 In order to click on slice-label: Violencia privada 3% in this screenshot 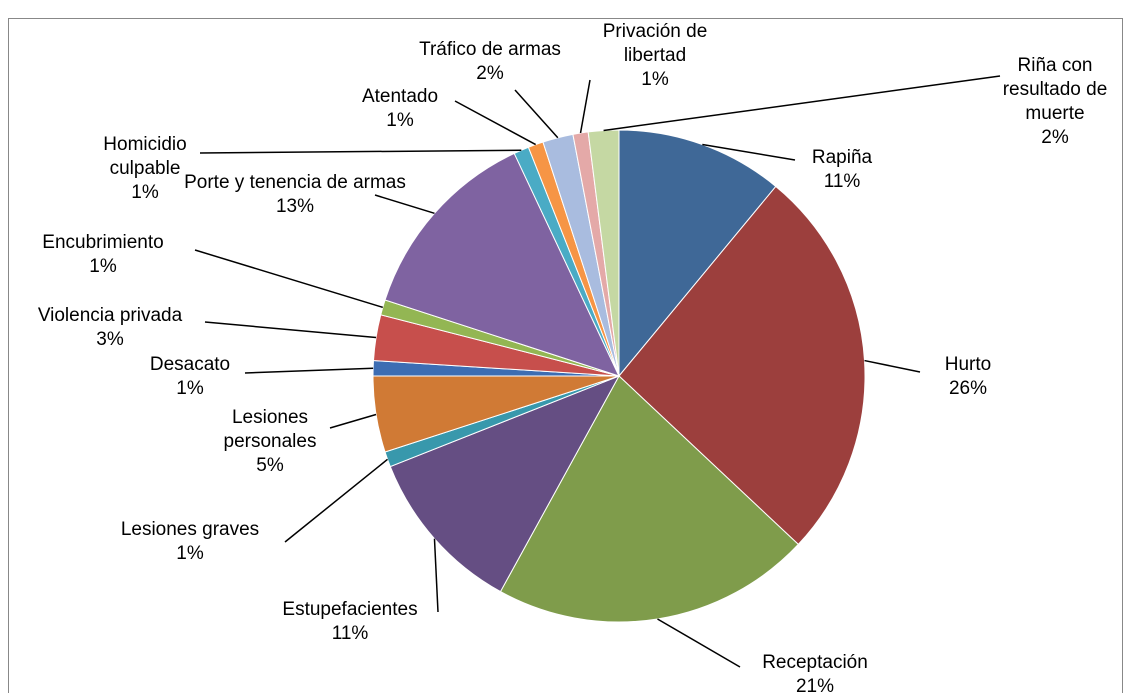, I will do `click(110, 328)`.